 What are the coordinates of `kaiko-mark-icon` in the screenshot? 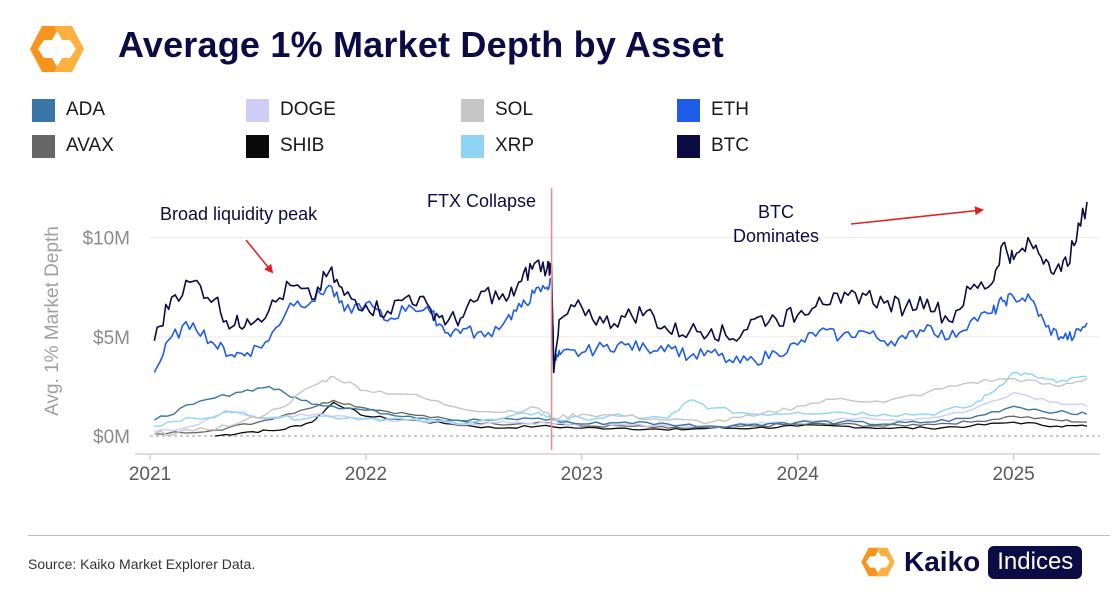 It's located at (878, 562).